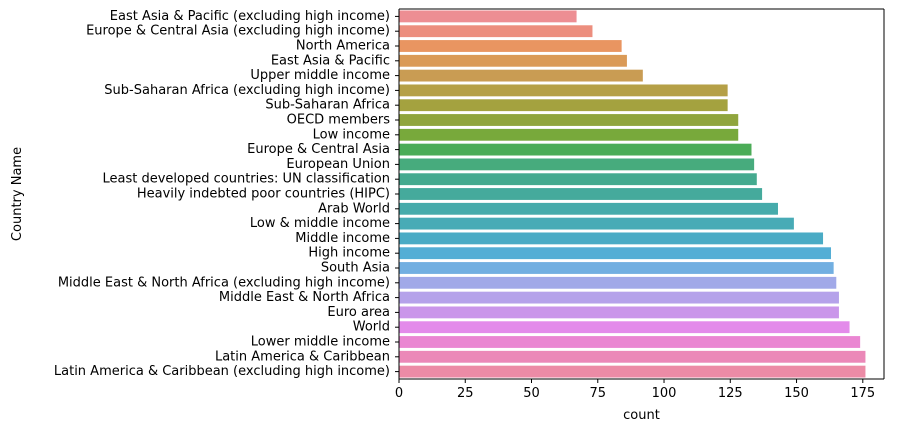  What do you see at coordinates (730, 393) in the screenshot?
I see `x-tick-label: 125` at bounding box center [730, 393].